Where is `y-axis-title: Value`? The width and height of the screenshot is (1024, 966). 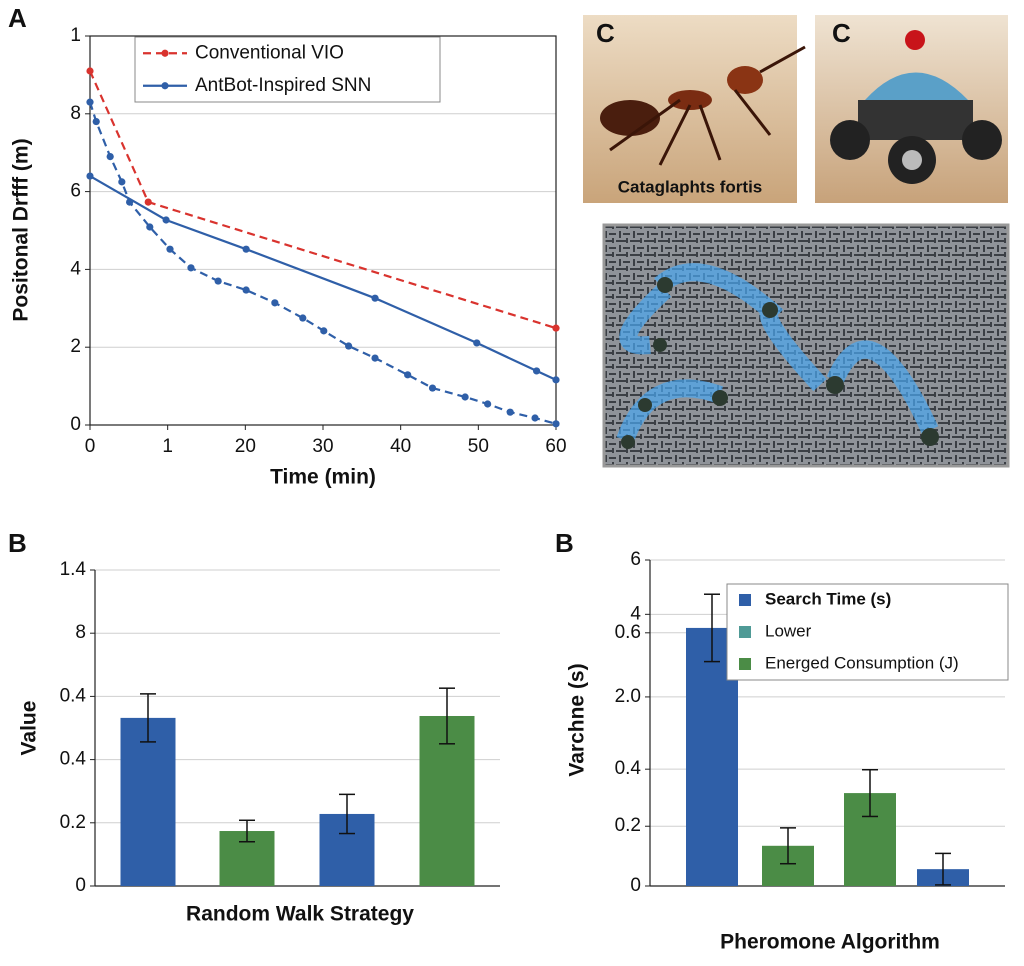 y-axis-title: Value is located at coordinates (29, 728).